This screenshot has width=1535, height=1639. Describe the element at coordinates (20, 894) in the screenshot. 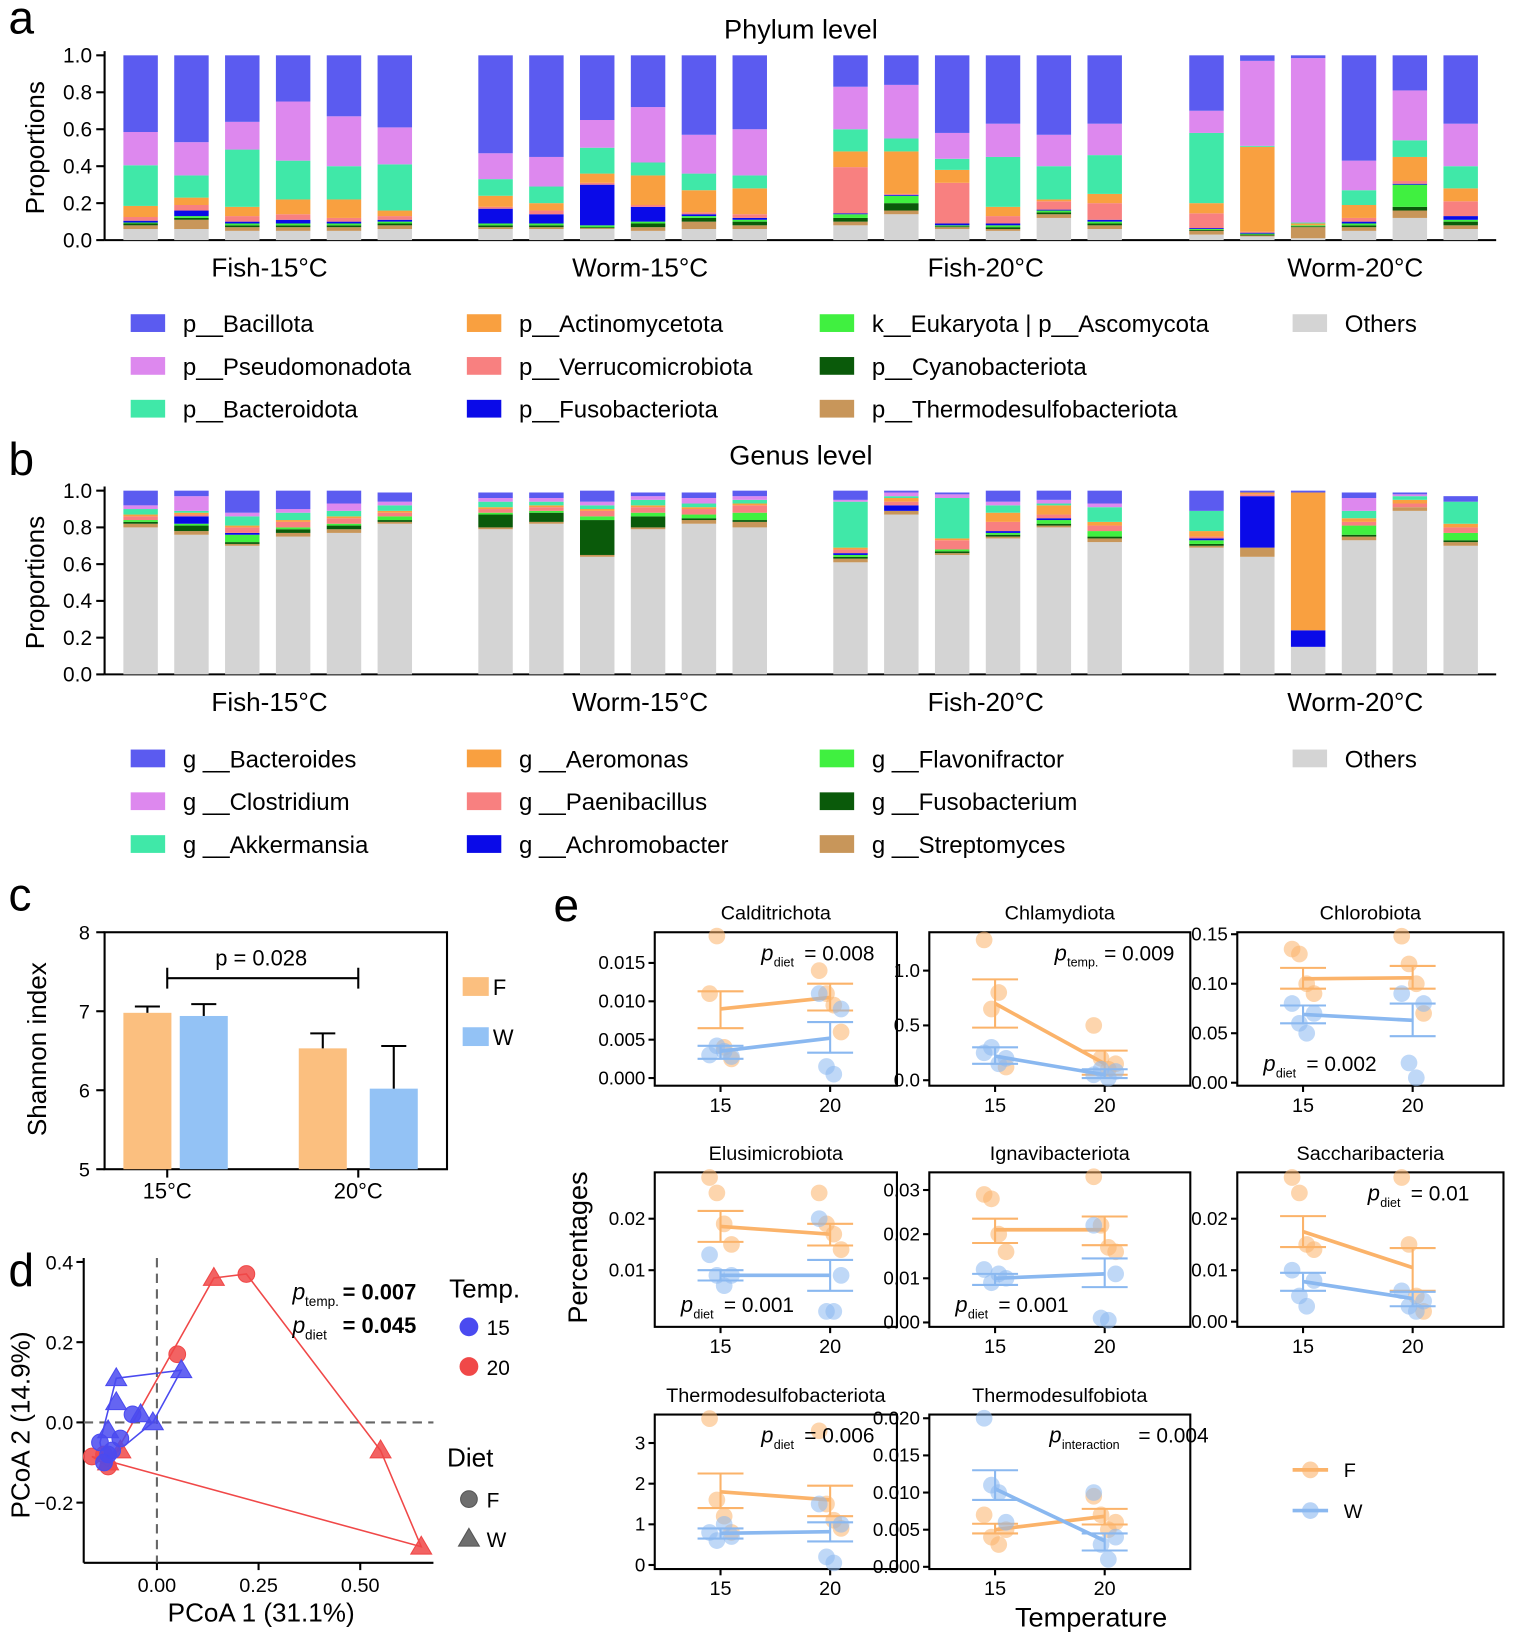

I see `panel-letter: c` at that location.